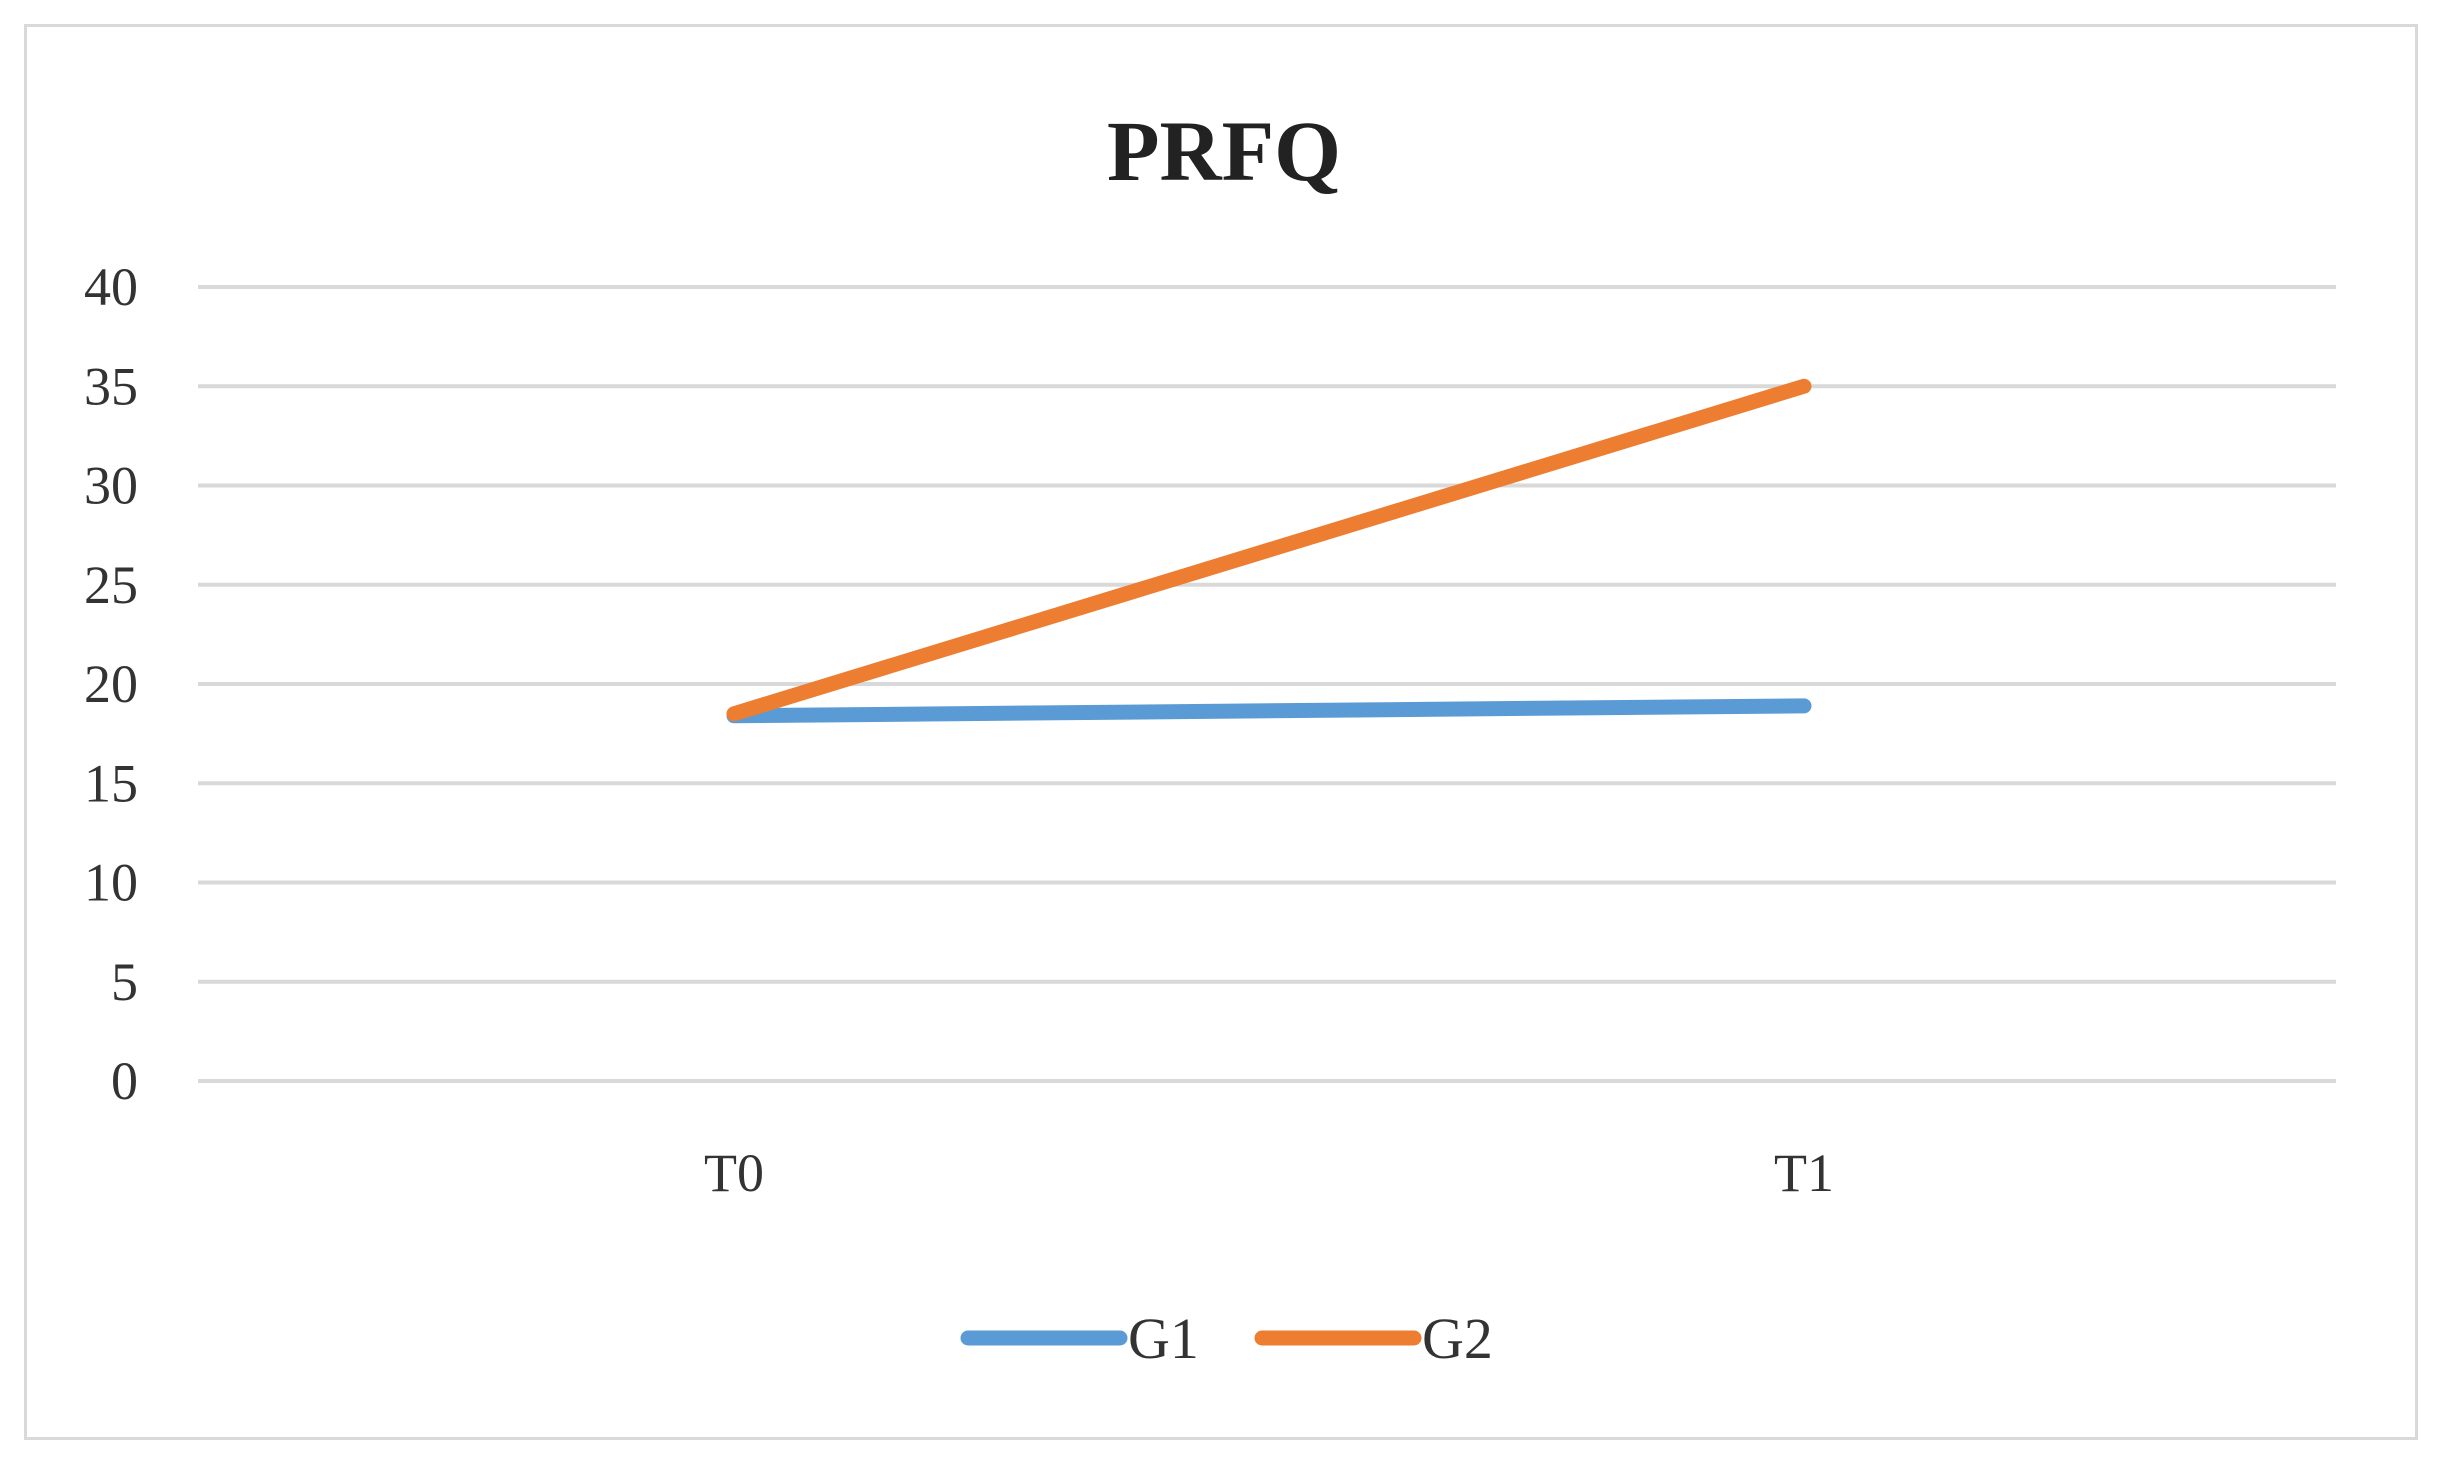 This screenshot has width=2448, height=1463. I want to click on chart-title: PRFQ, so click(1224, 151).